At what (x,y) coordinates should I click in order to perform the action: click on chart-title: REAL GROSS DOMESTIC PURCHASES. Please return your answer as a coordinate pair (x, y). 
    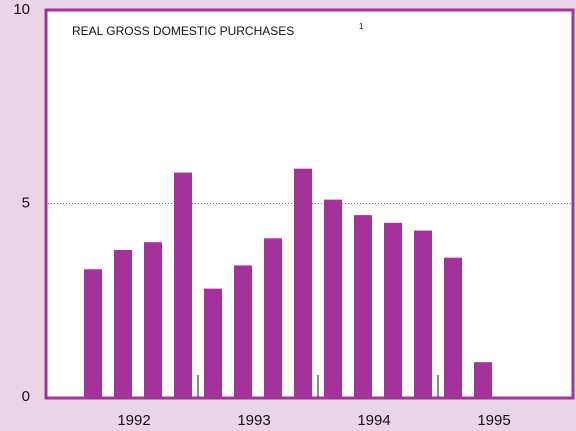
    Looking at the image, I should click on (183, 31).